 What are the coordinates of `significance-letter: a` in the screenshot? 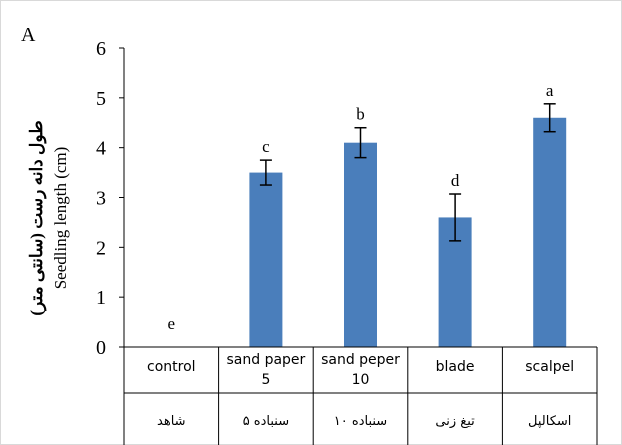 It's located at (550, 90).